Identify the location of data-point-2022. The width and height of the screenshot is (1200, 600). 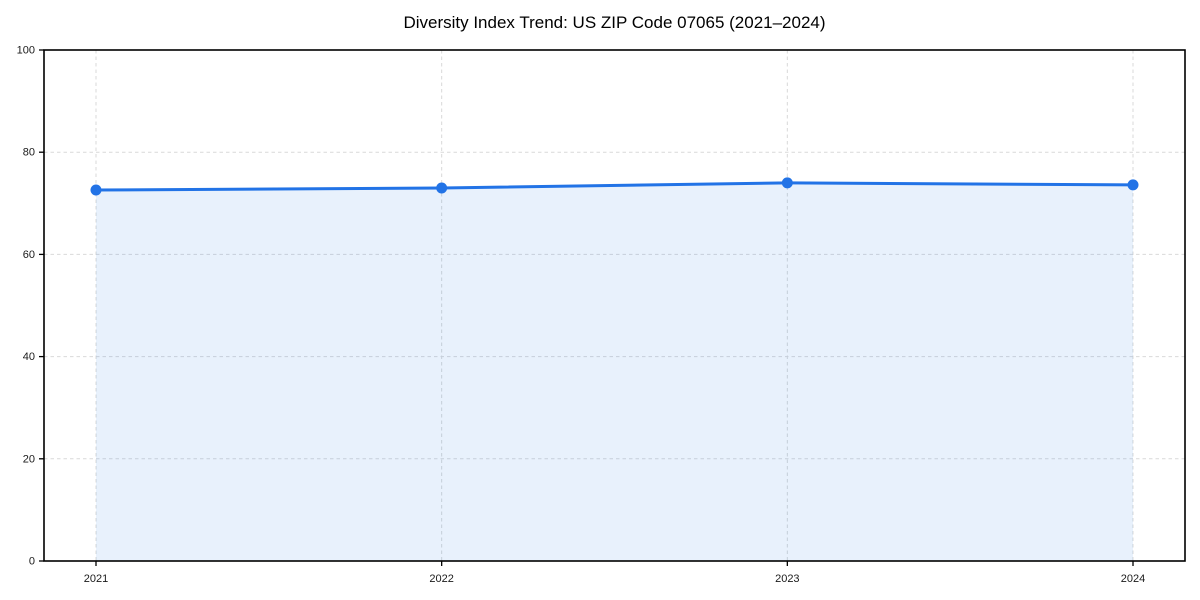
(442, 188).